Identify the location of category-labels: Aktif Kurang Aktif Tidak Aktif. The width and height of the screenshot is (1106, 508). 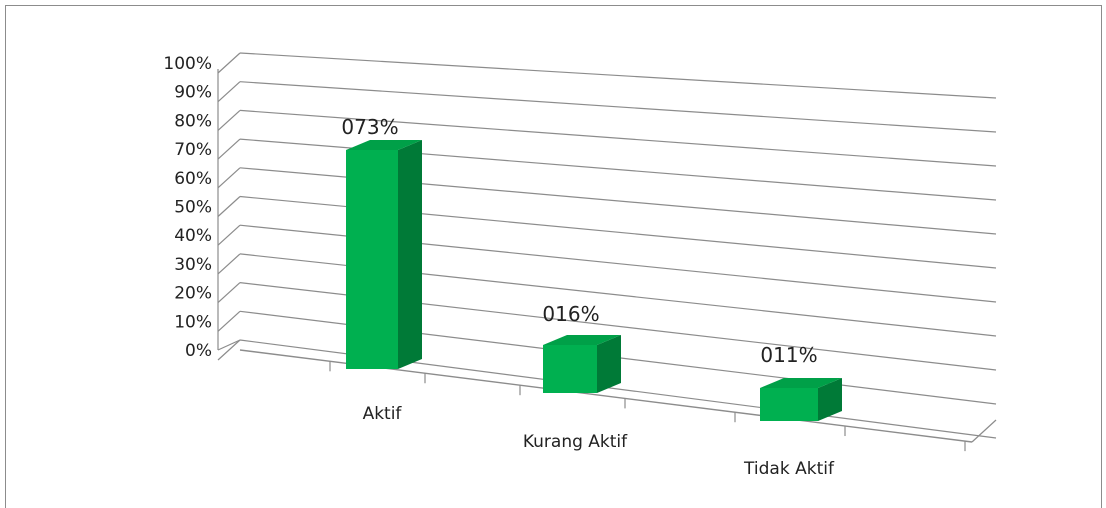
(599, 441).